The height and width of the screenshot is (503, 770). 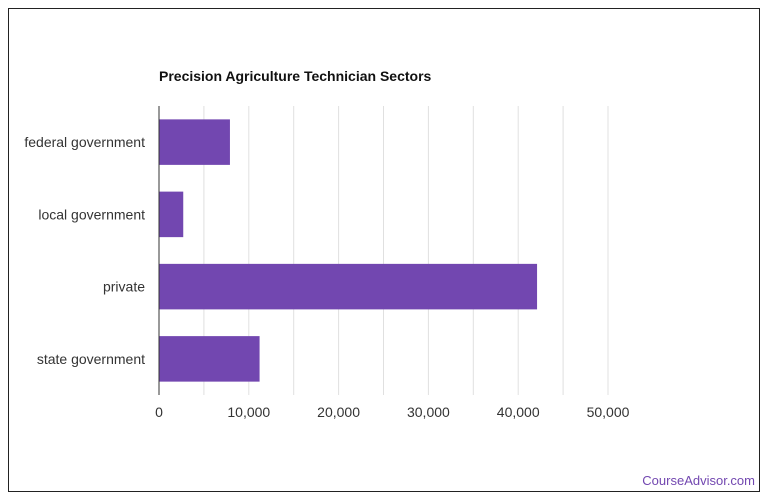 I want to click on bar-state-government, so click(x=209, y=359).